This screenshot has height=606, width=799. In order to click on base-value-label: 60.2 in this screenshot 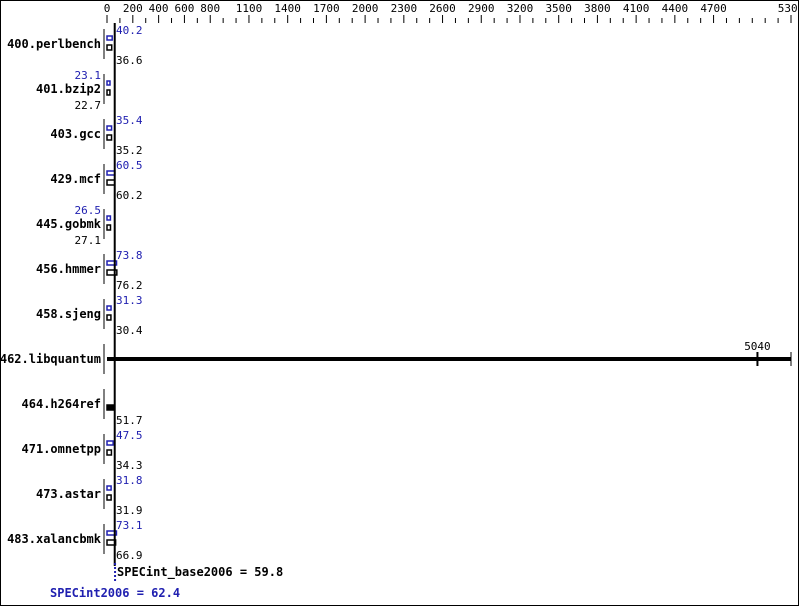, I will do `click(129, 195)`.